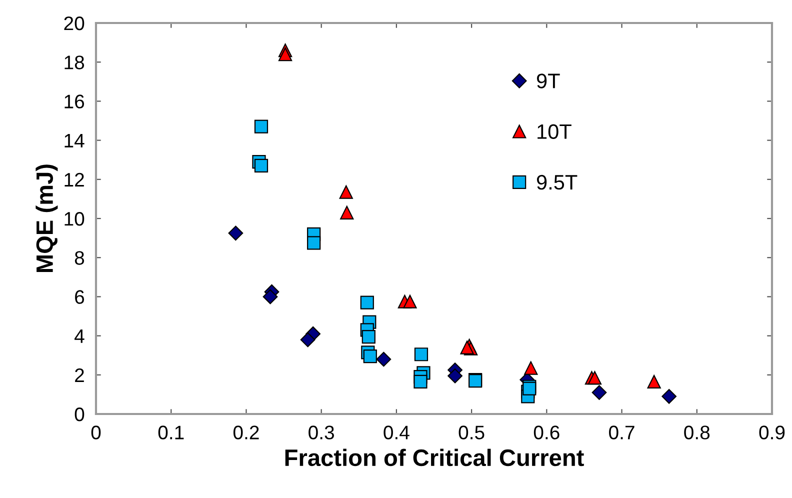 Image resolution: width=792 pixels, height=498 pixels. I want to click on x-tick-label: 0.2, so click(246, 433).